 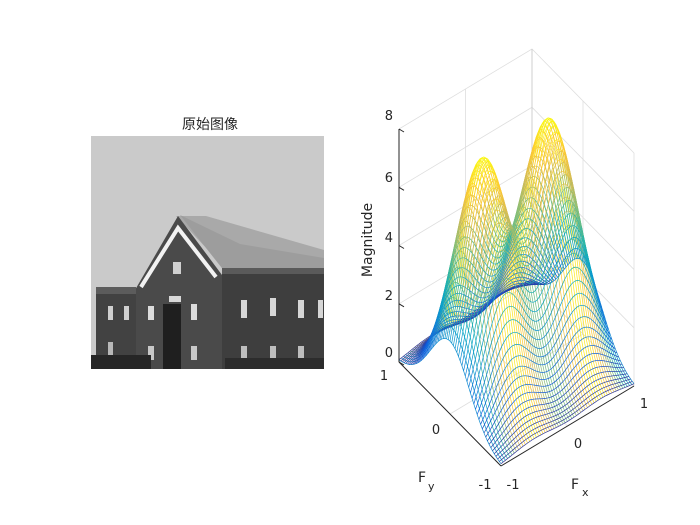 What do you see at coordinates (389, 178) in the screenshot?
I see `z-tick-label: 6` at bounding box center [389, 178].